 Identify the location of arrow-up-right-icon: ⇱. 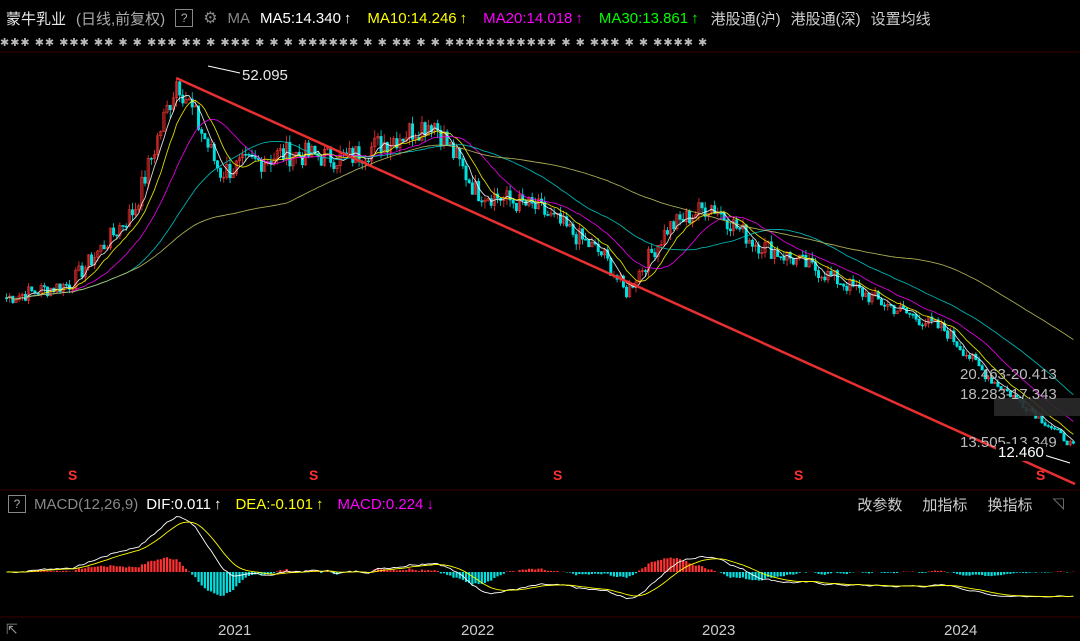
(12, 629).